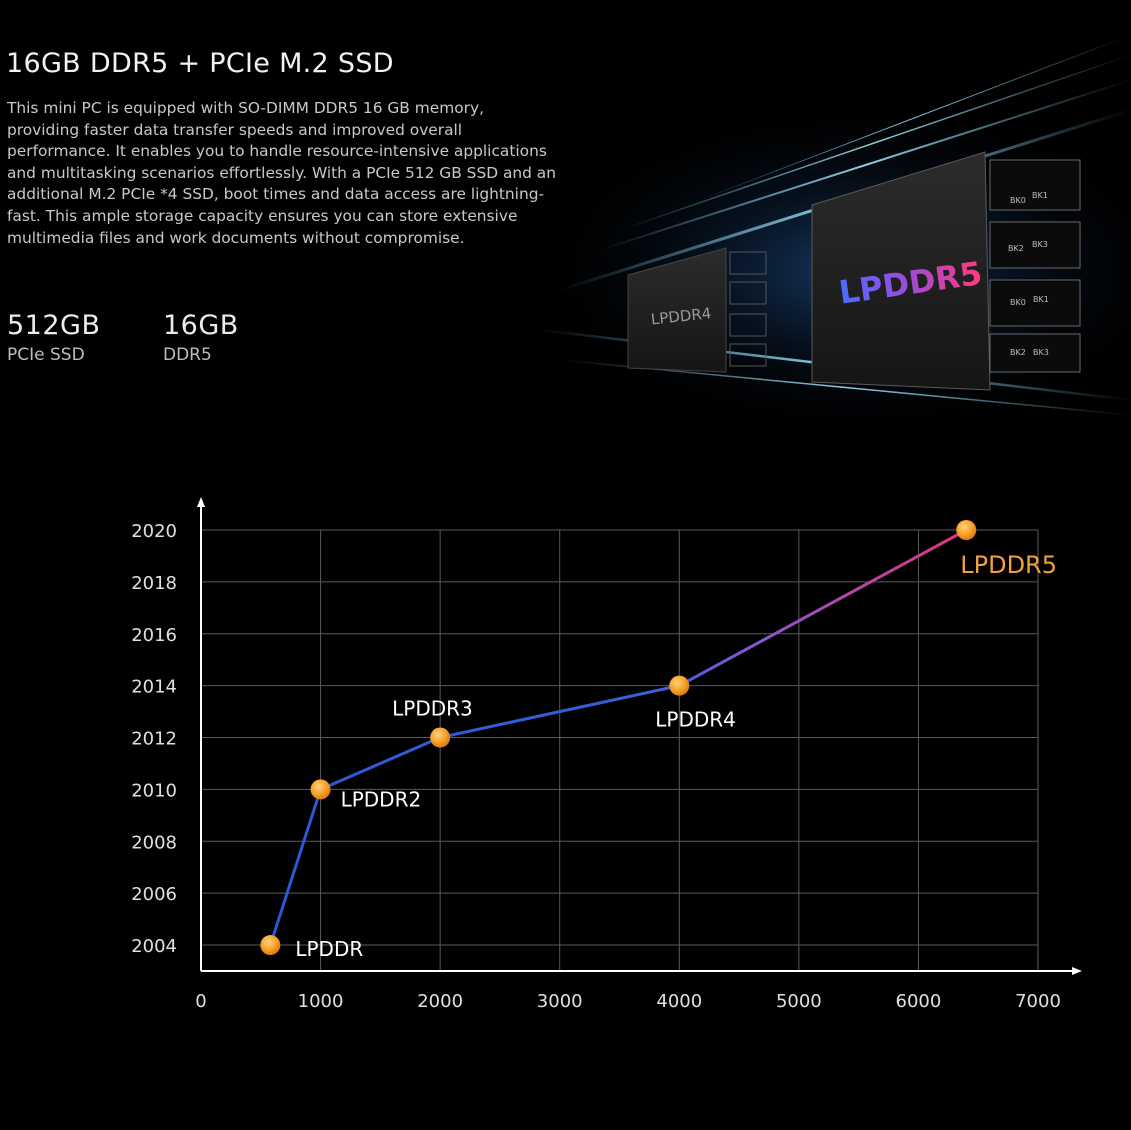 Image resolution: width=1131 pixels, height=1130 pixels. What do you see at coordinates (799, 1001) in the screenshot?
I see `x-tick-label: 5000` at bounding box center [799, 1001].